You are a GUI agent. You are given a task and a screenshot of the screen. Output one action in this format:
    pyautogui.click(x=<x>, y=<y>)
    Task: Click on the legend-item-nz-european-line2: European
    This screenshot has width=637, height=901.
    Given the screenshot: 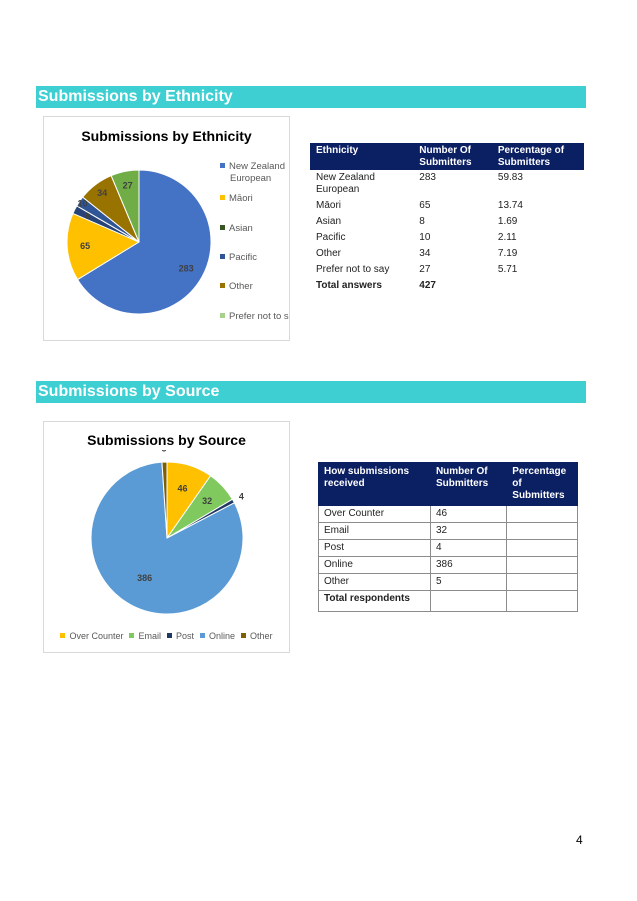 What is the action you would take?
    pyautogui.click(x=250, y=178)
    